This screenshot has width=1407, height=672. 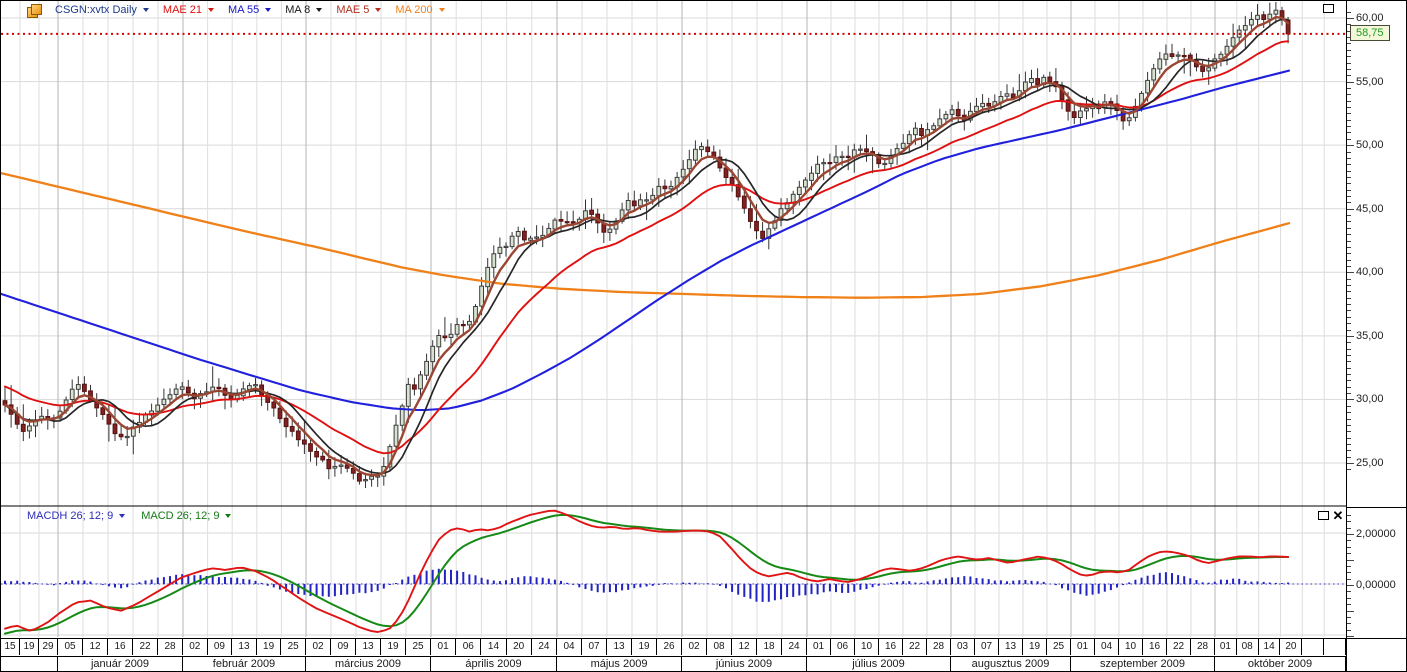 What do you see at coordinates (244, 10) in the screenshot?
I see `legend-label: MA 55` at bounding box center [244, 10].